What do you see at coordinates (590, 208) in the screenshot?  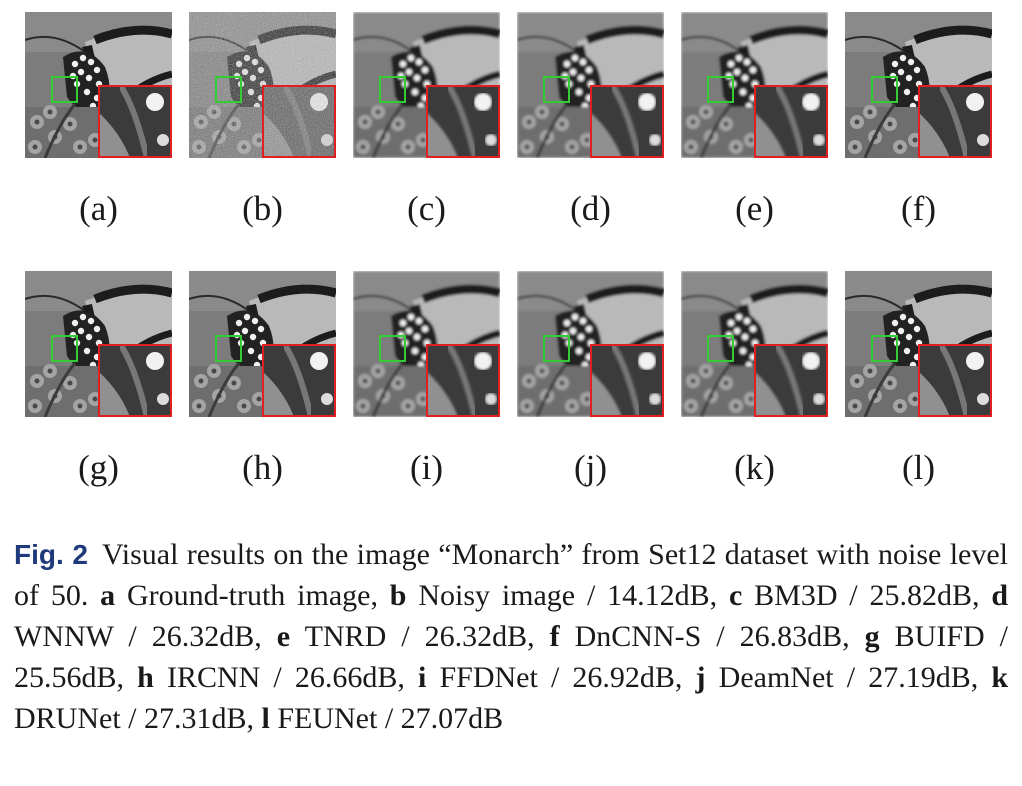 I see `panel-label: (d)` at bounding box center [590, 208].